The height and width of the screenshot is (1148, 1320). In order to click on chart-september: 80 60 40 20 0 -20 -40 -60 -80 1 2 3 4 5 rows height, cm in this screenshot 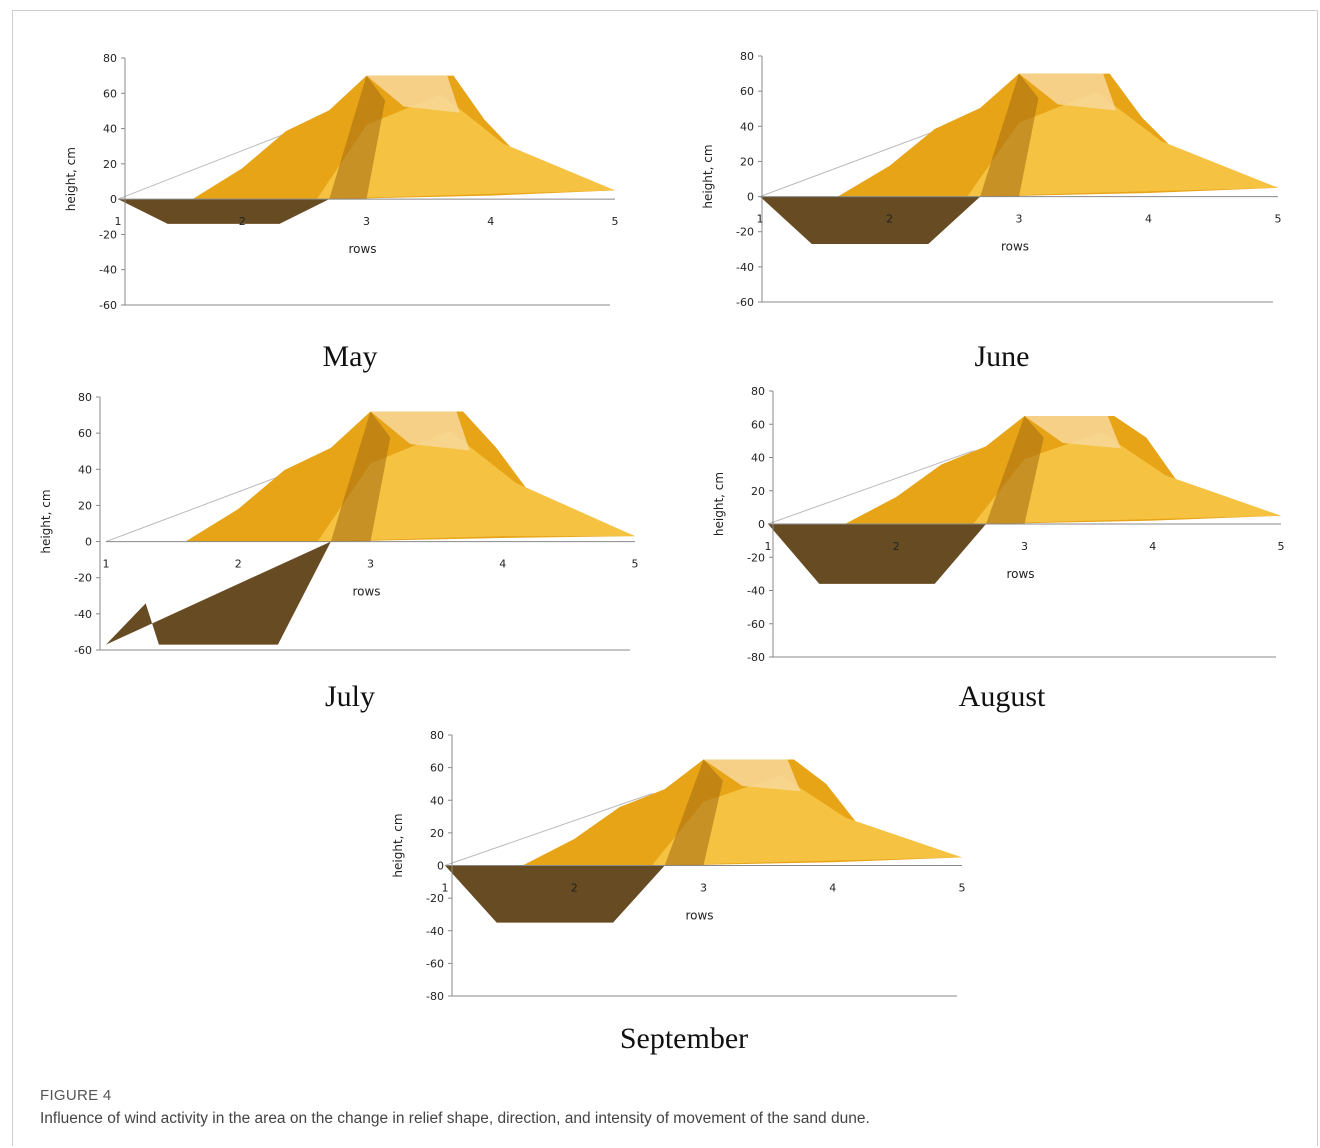, I will do `click(678, 866)`.